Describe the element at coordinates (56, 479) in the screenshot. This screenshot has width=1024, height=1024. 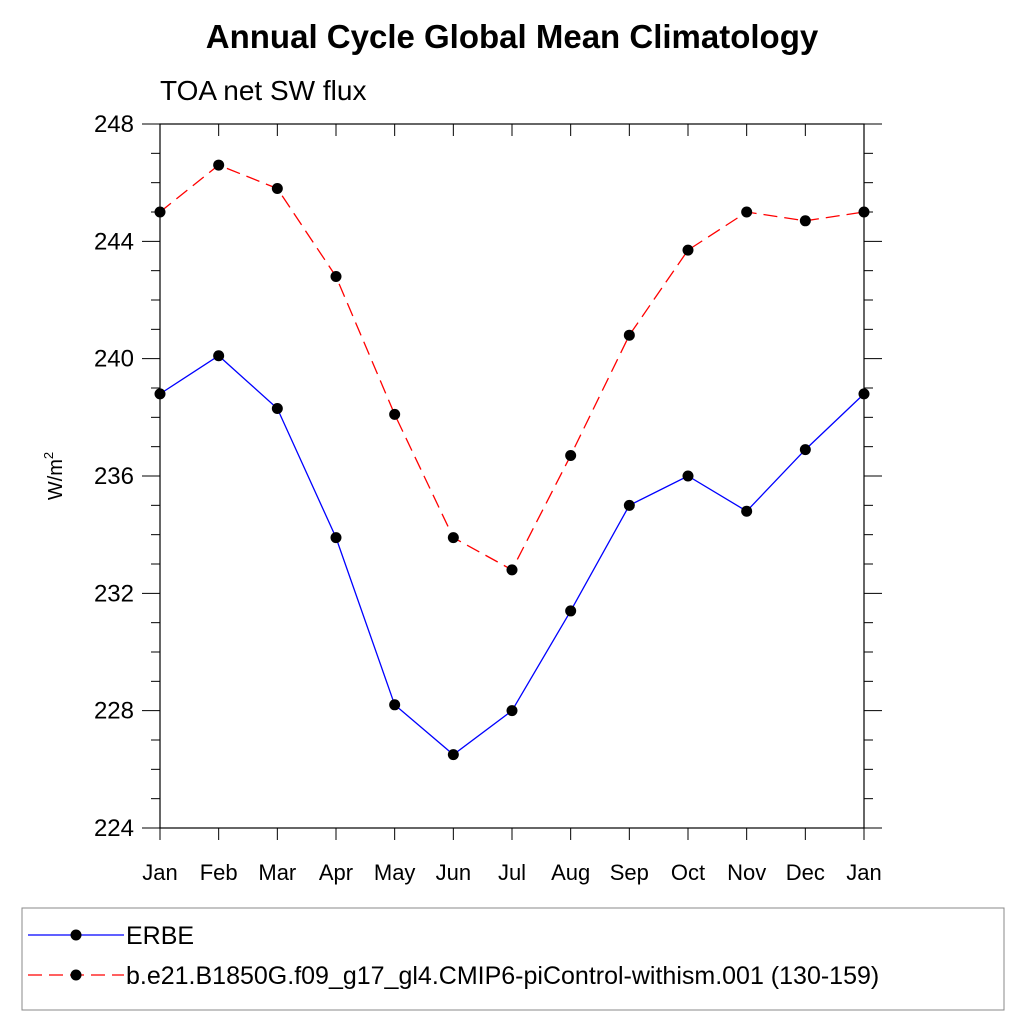
I see `y-axis-label-text: W/m` at that location.